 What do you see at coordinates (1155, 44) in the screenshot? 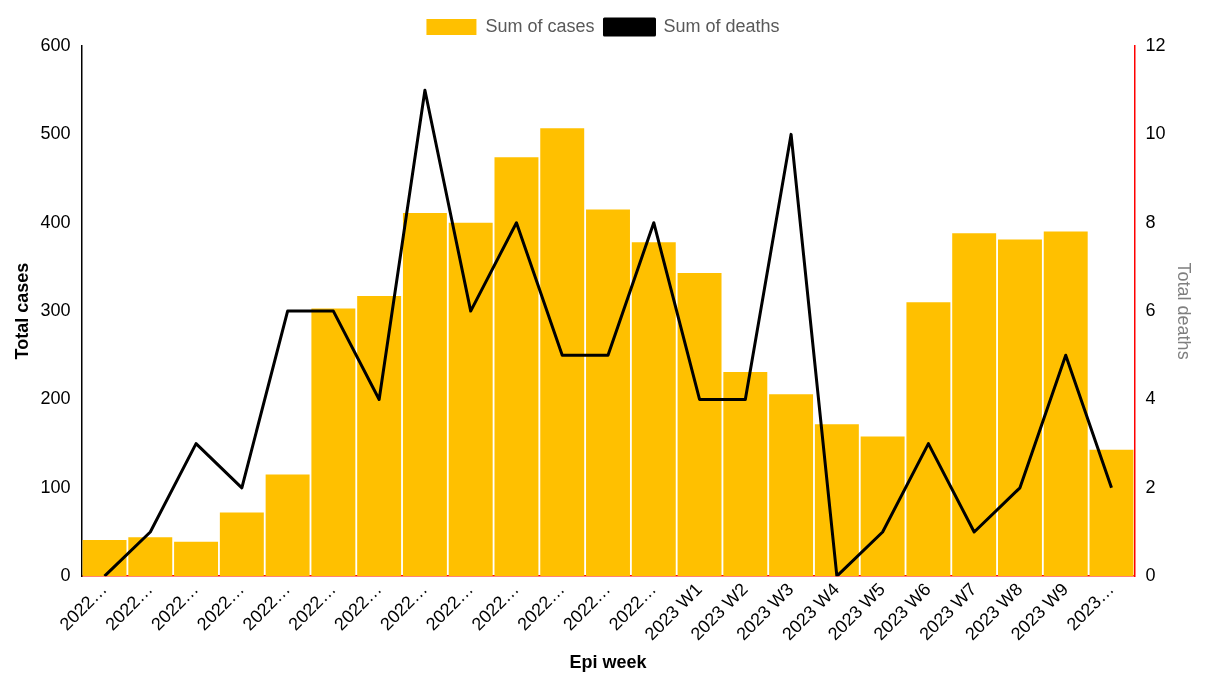
I see `y2-tick-label: 12` at bounding box center [1155, 44].